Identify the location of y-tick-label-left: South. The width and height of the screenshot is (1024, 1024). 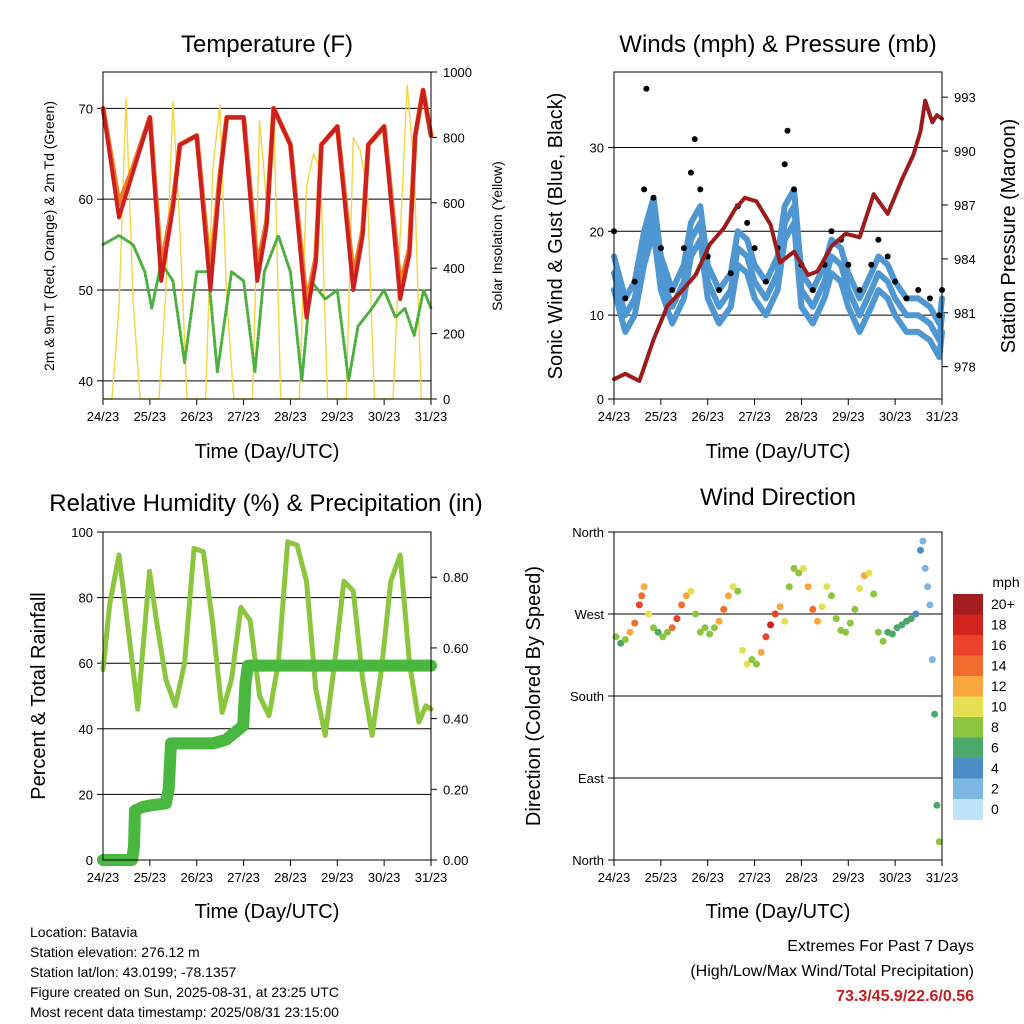
(587, 696).